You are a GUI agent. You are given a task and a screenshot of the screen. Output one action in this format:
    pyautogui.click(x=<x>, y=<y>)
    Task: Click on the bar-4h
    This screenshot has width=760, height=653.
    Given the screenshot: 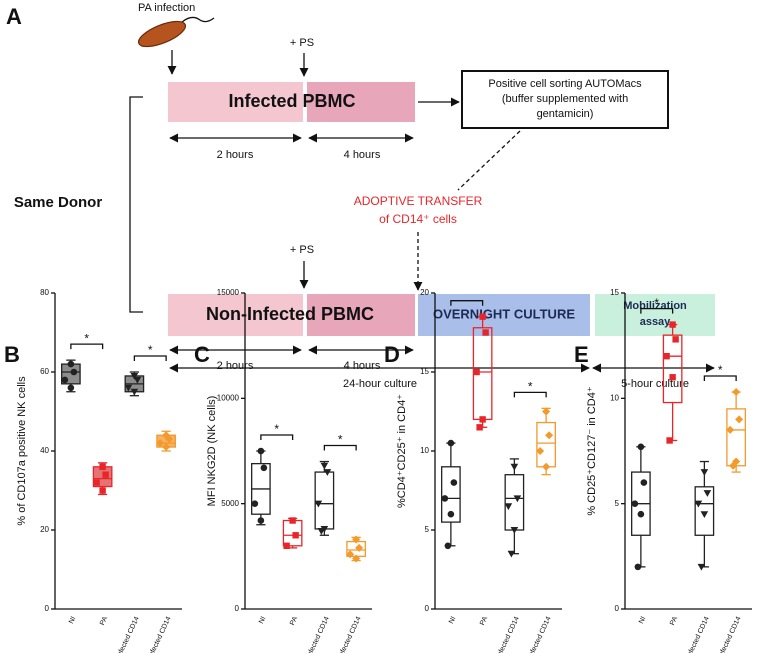 What is the action you would take?
    pyautogui.click(x=361, y=102)
    